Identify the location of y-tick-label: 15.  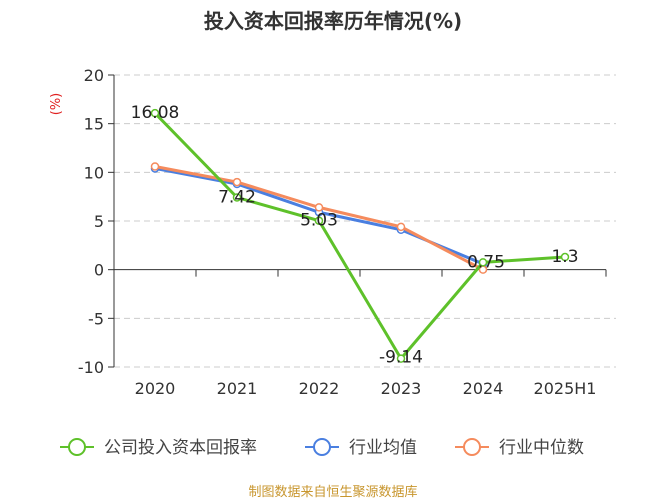
(94, 124).